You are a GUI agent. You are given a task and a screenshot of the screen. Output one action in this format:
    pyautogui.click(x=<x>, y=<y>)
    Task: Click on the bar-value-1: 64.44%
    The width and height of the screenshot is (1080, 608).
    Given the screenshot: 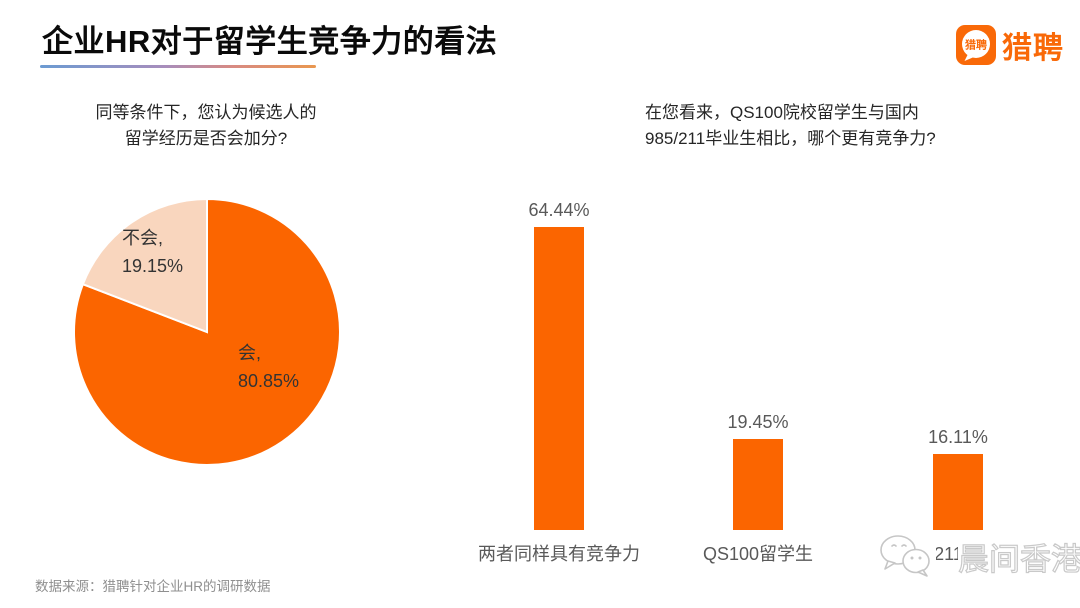 What is the action you would take?
    pyautogui.click(x=559, y=210)
    